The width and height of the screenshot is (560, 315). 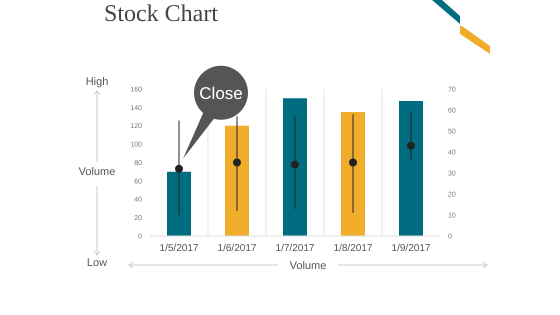 What do you see at coordinates (295, 248) in the screenshot?
I see `x-tick-label: 1/7/2017` at bounding box center [295, 248].